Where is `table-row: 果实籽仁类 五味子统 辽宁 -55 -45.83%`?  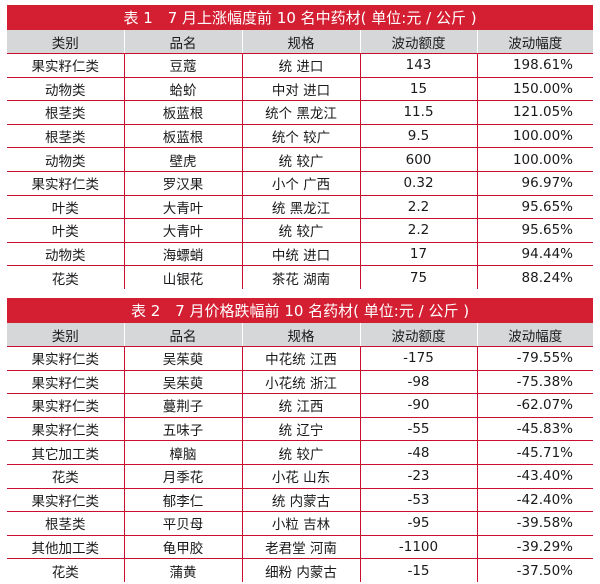 table-row: 果实籽仁类 五味子统 辽宁 -55 -45.83% is located at coordinates (300, 429).